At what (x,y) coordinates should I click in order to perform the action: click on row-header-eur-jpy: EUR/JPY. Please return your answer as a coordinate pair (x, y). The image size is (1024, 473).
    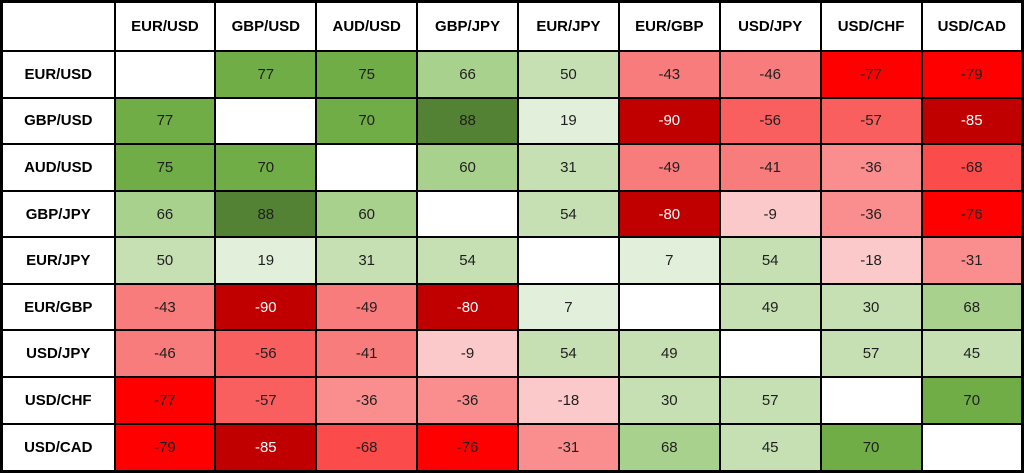
    Looking at the image, I should click on (58, 260).